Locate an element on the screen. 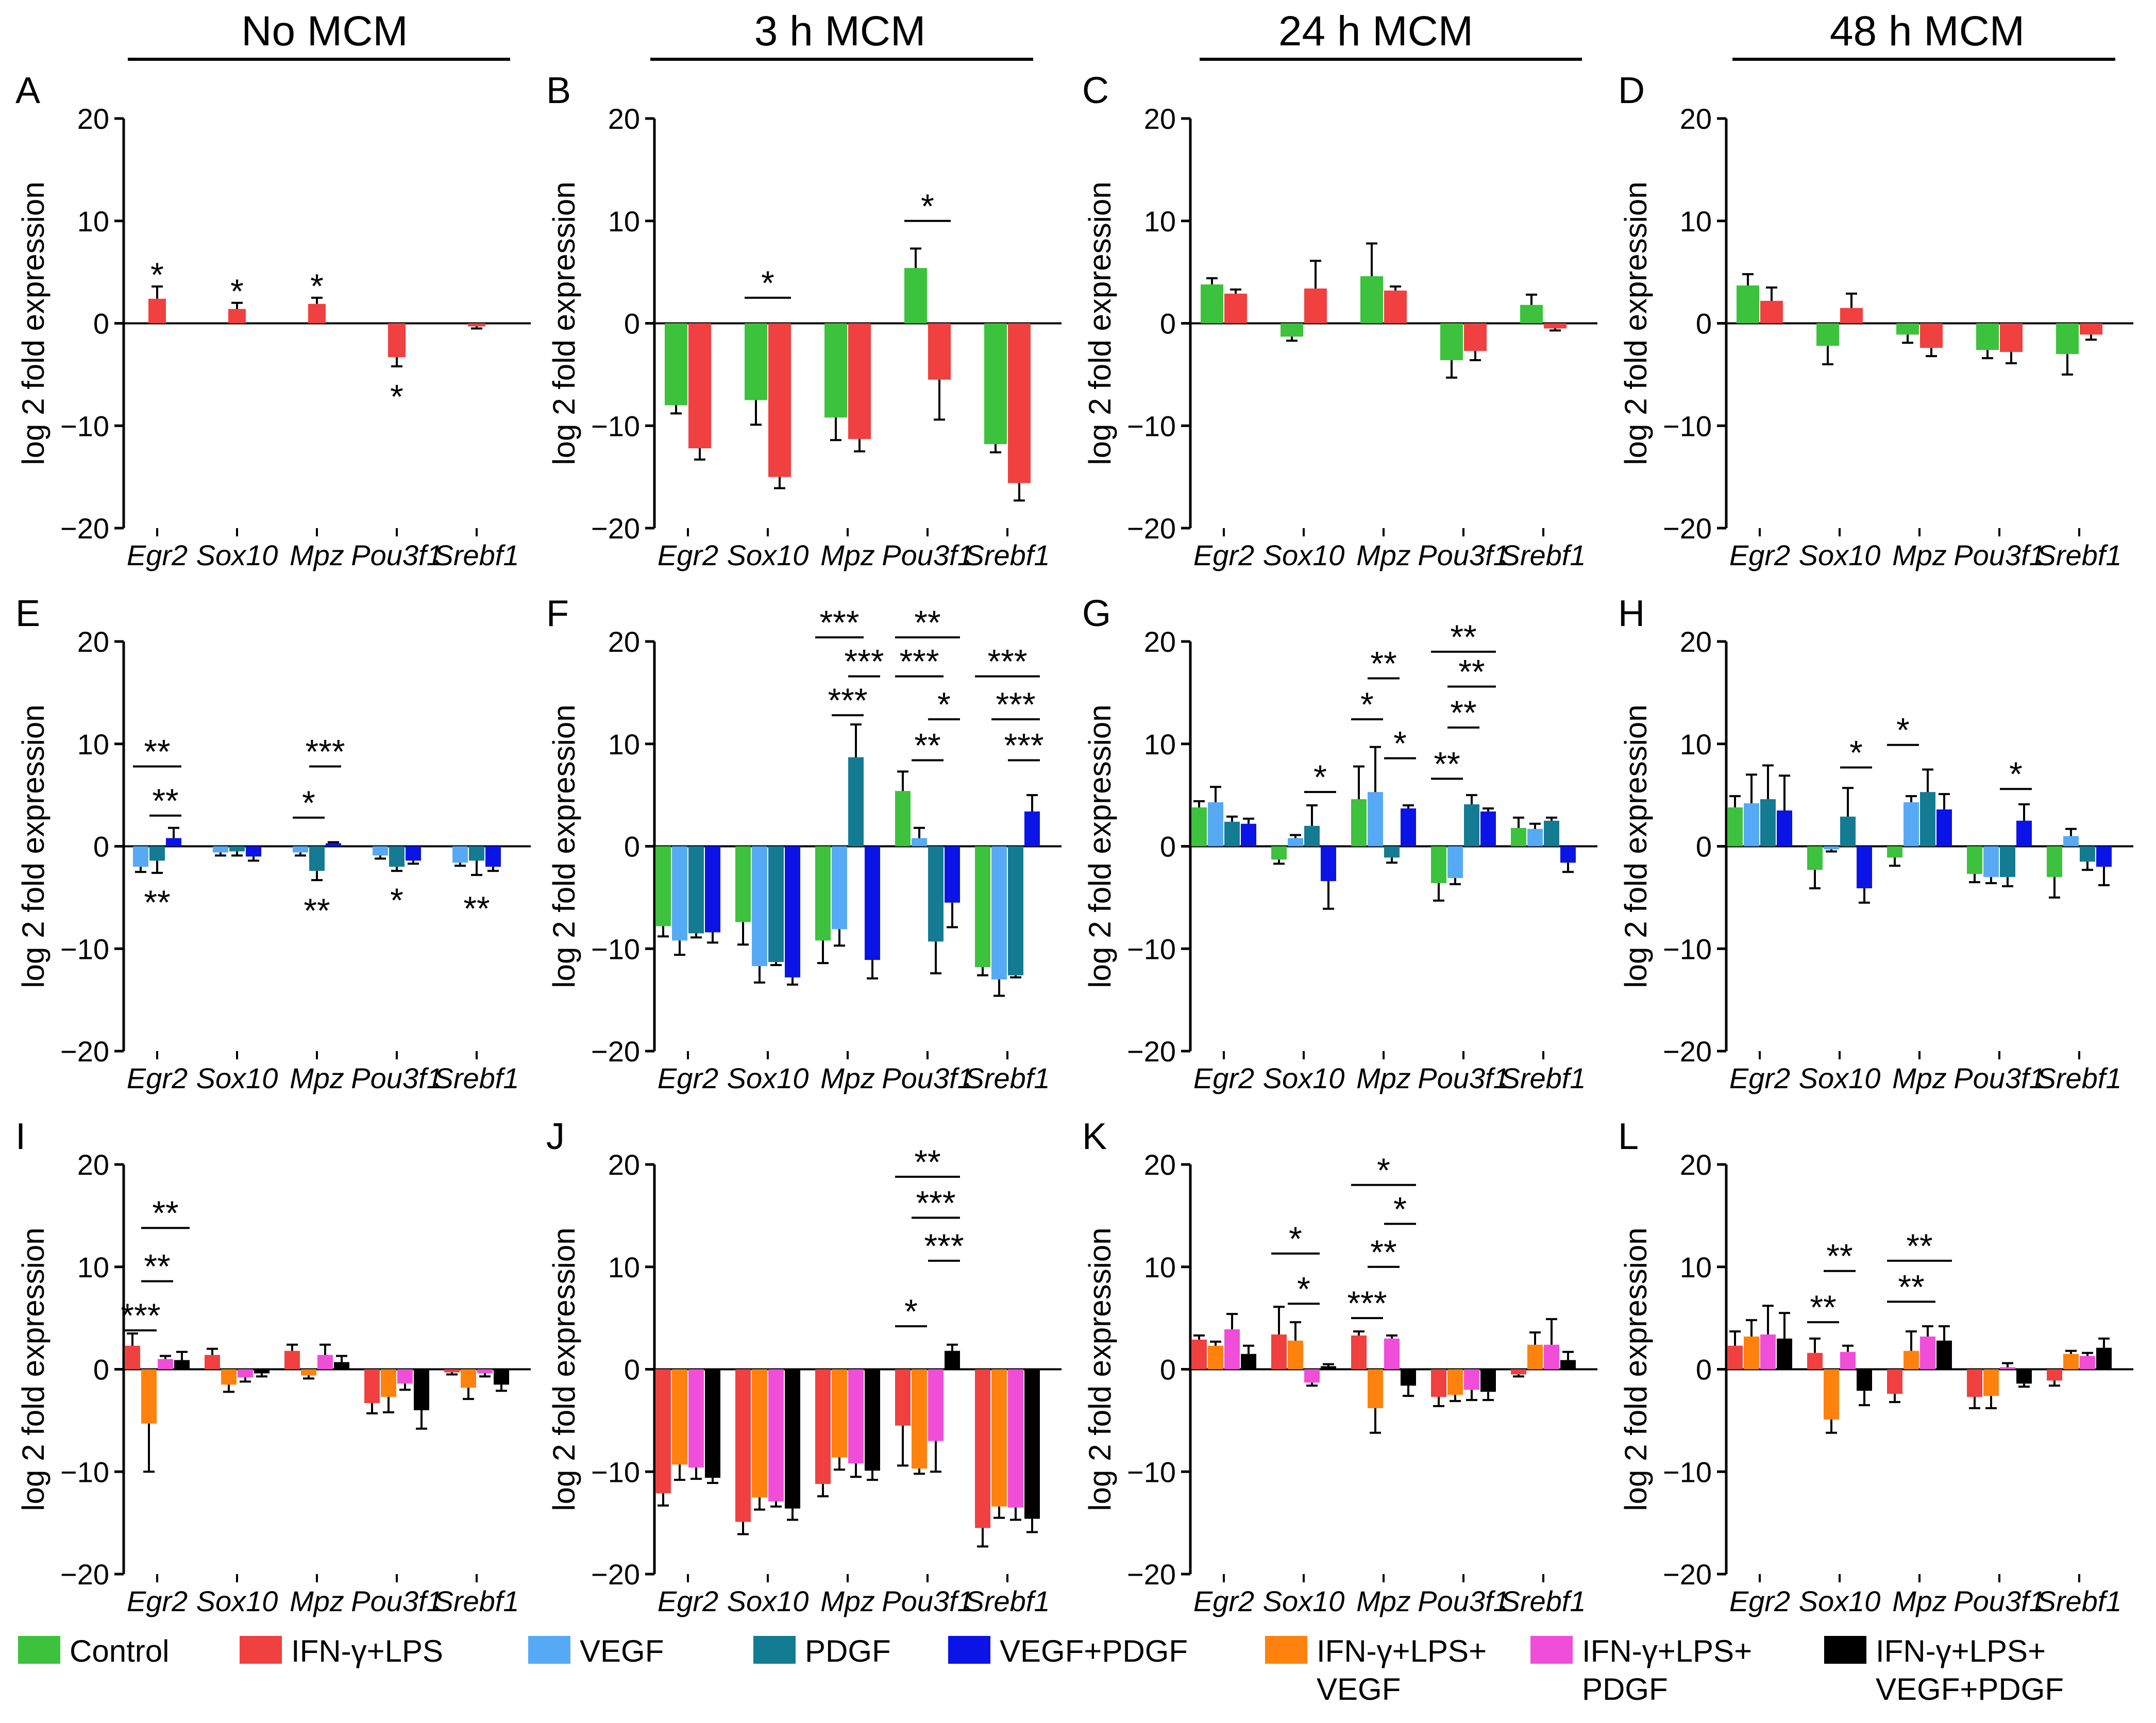 This screenshot has width=2156, height=1723. y-tick-label-a: 10 is located at coordinates (93, 221).